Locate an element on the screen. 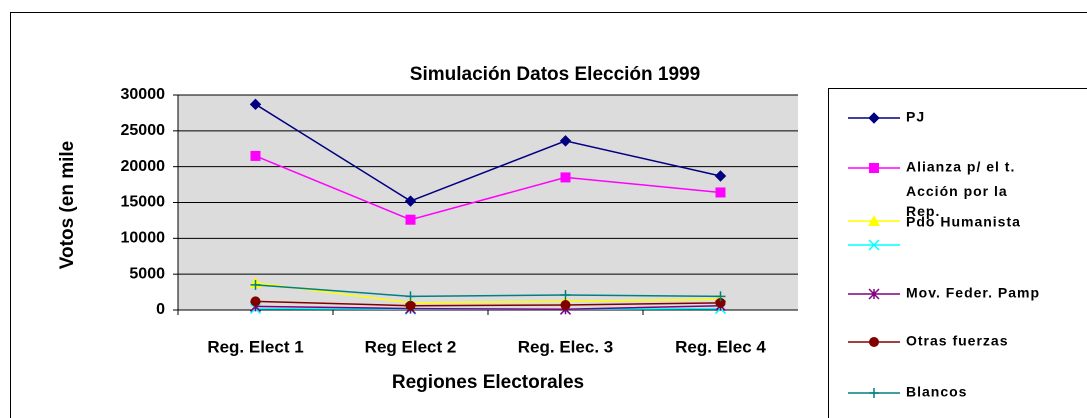 The width and height of the screenshot is (1087, 418). y-tick-label: 25000 is located at coordinates (143, 130).